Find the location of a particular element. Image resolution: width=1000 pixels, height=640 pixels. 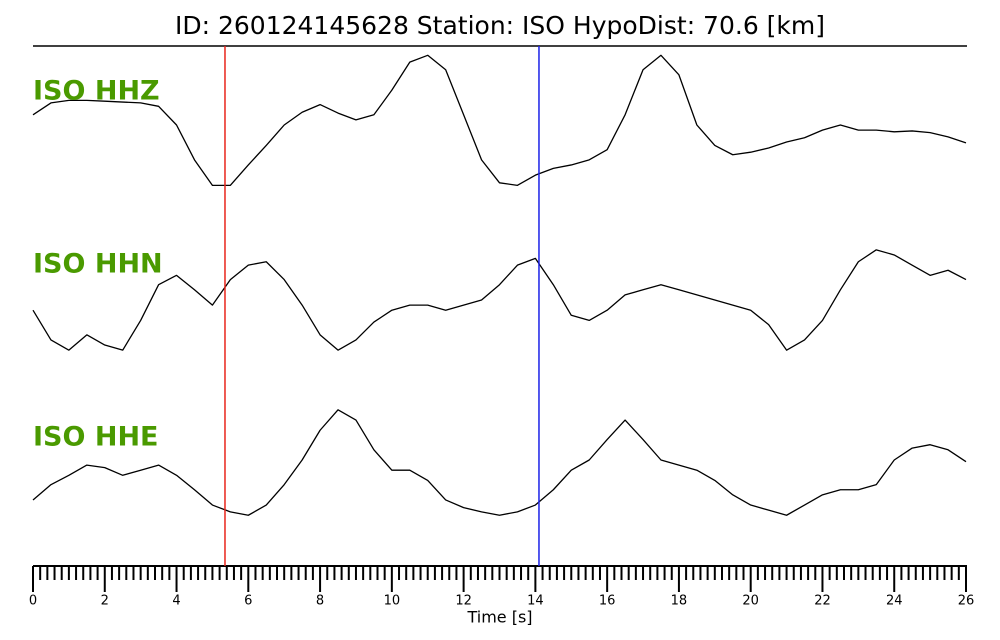

x-axis-label: Time [s] is located at coordinates (499, 617).